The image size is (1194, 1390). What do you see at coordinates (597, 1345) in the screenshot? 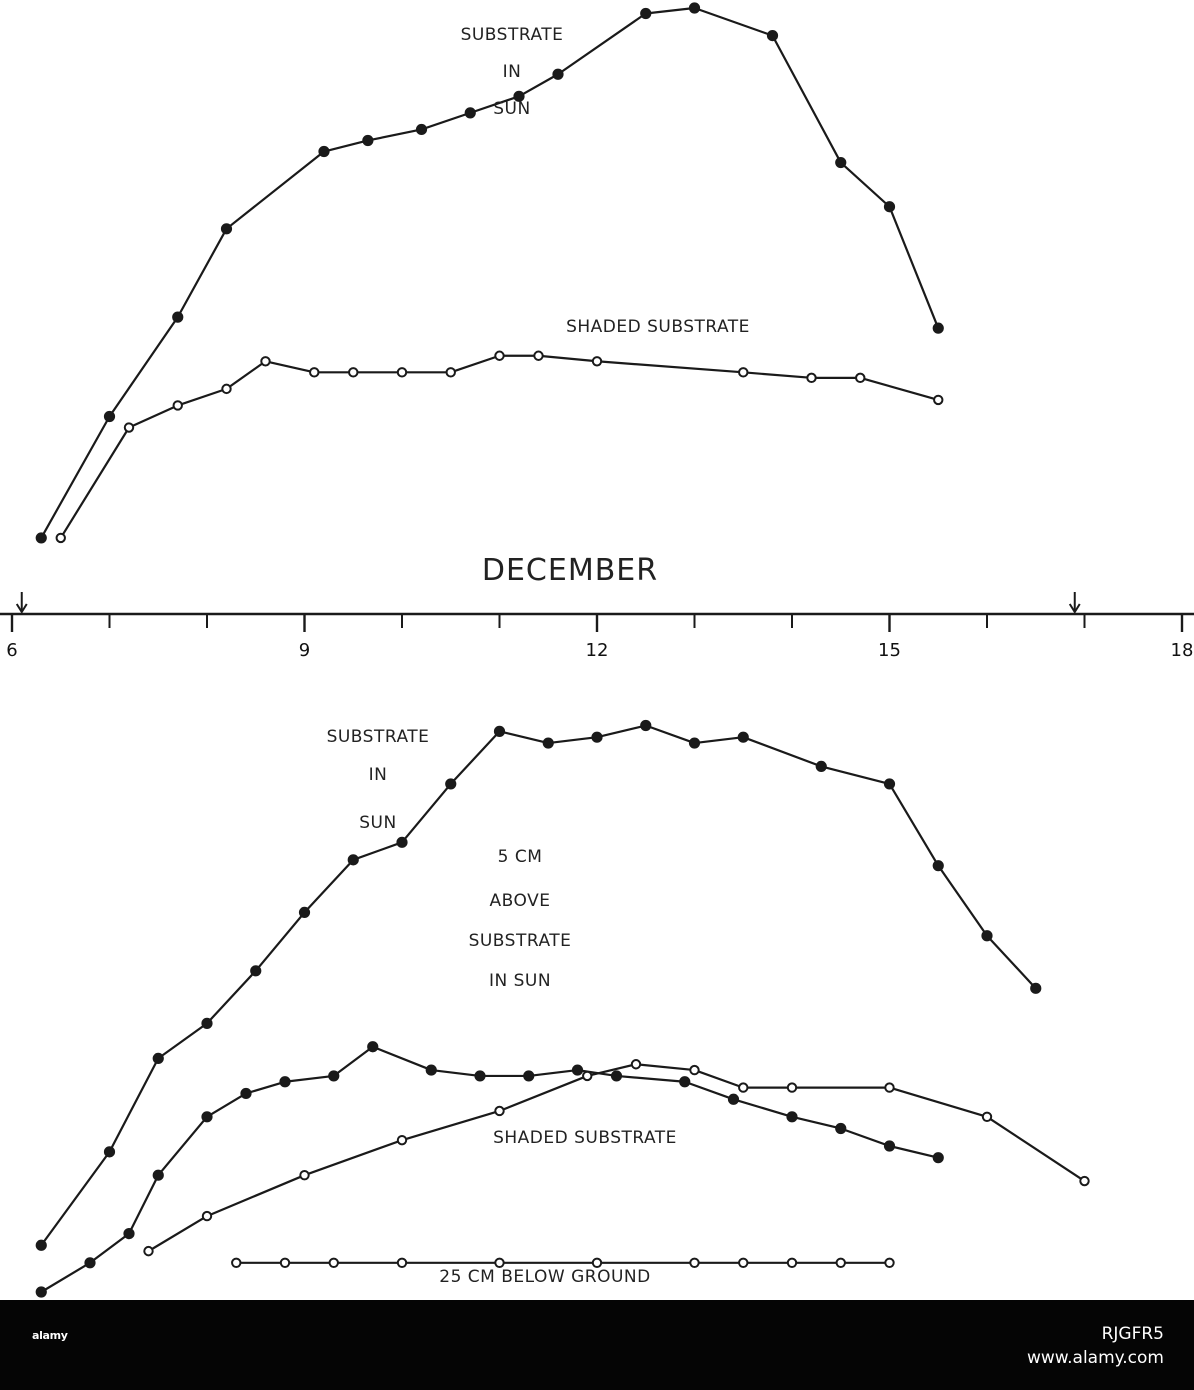
I see `watermark-footer: alamy RJGFR5 www.alamy.com` at bounding box center [597, 1345].